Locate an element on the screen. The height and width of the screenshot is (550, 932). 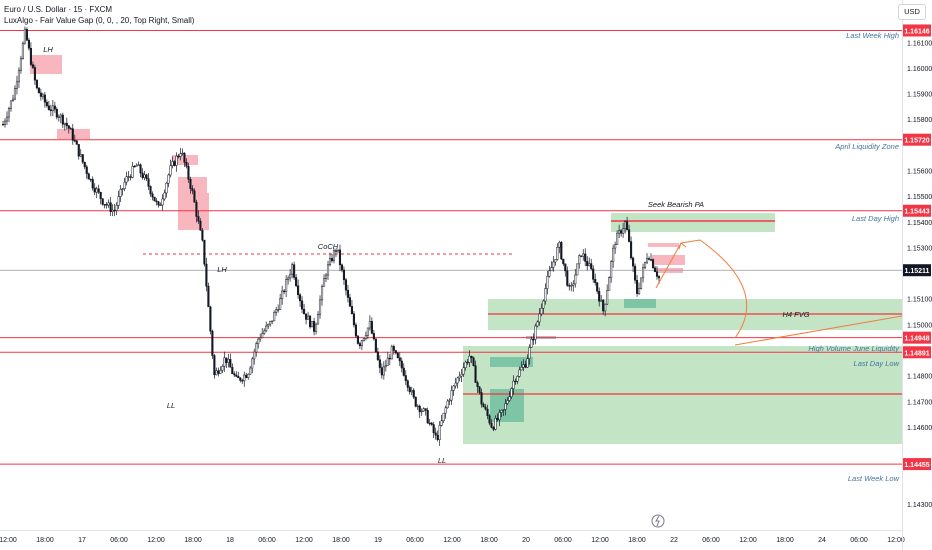
level-label: High Volume June Liquidity is located at coordinates (854, 348).